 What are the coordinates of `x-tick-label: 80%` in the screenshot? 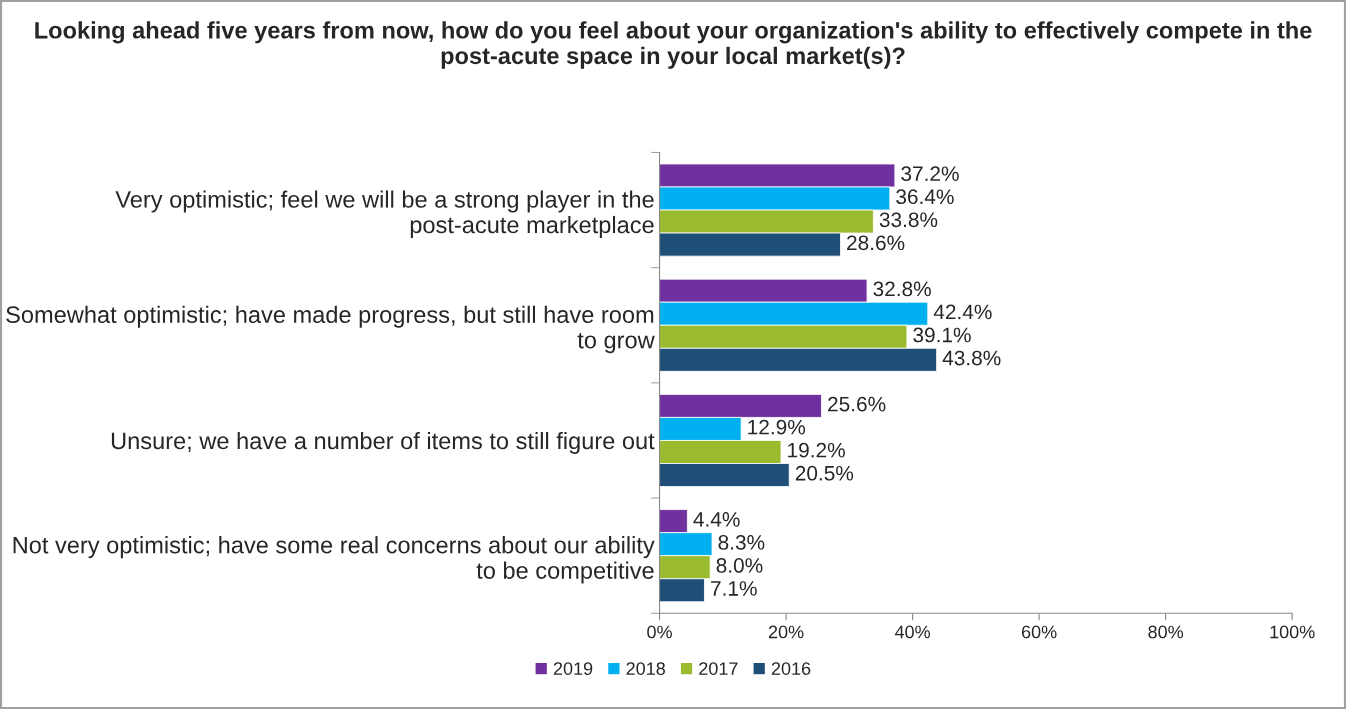 It's located at (1166, 632).